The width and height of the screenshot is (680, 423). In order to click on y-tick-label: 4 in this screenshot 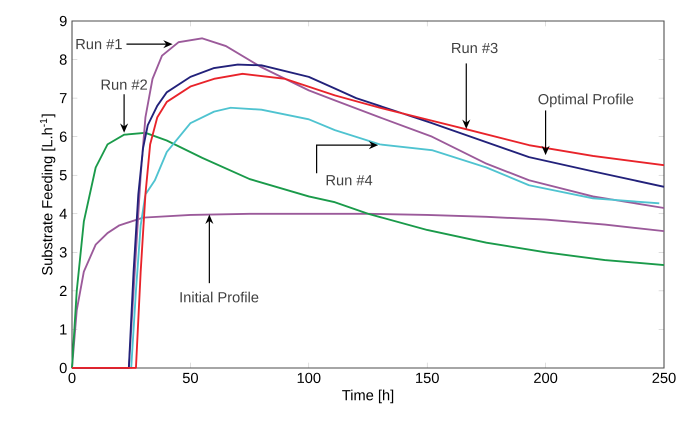, I will do `click(63, 213)`.